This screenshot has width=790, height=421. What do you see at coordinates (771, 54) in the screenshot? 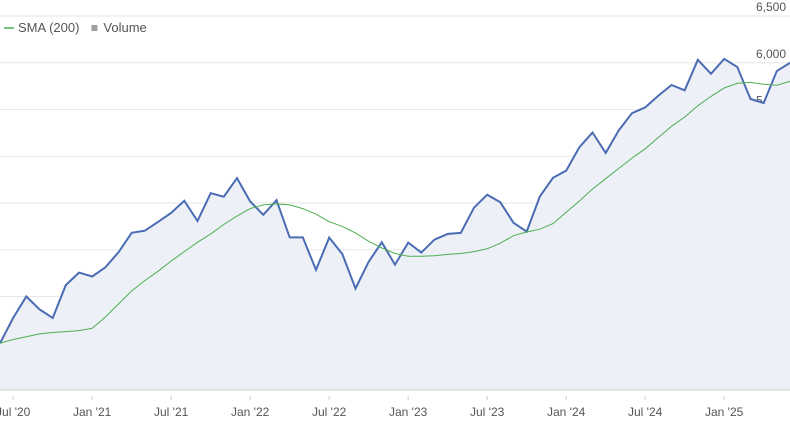
I see `y-tick-label: 6,000` at bounding box center [771, 54].